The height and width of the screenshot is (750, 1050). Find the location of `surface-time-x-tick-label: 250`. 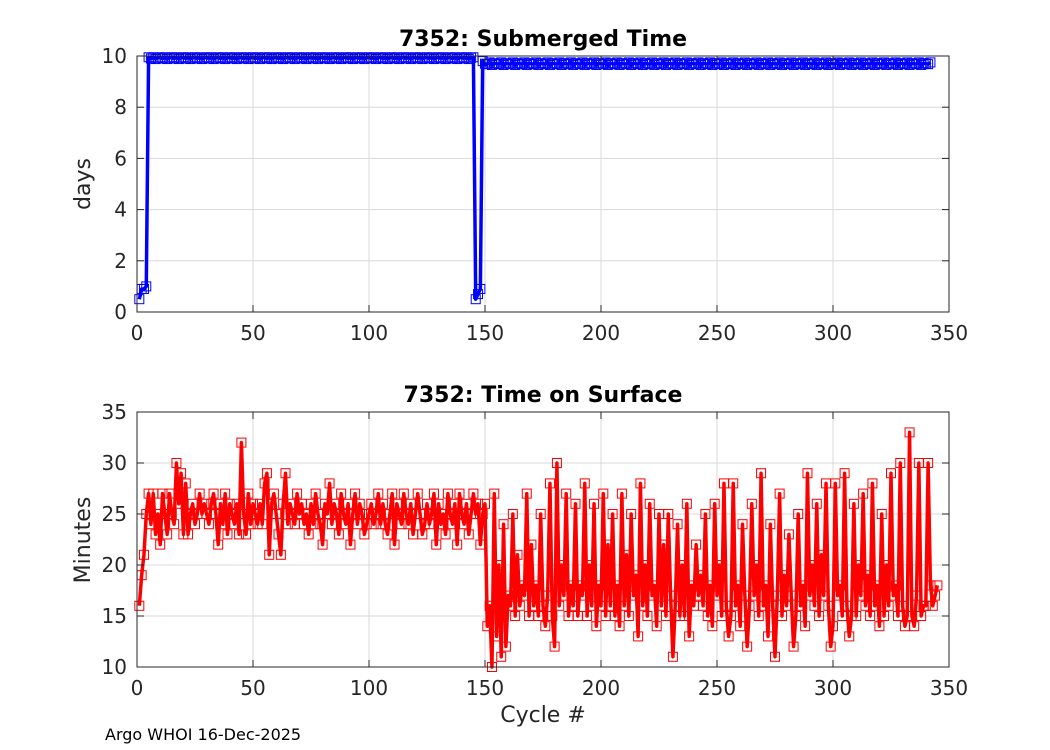

surface-time-x-tick-label: 250 is located at coordinates (717, 688).